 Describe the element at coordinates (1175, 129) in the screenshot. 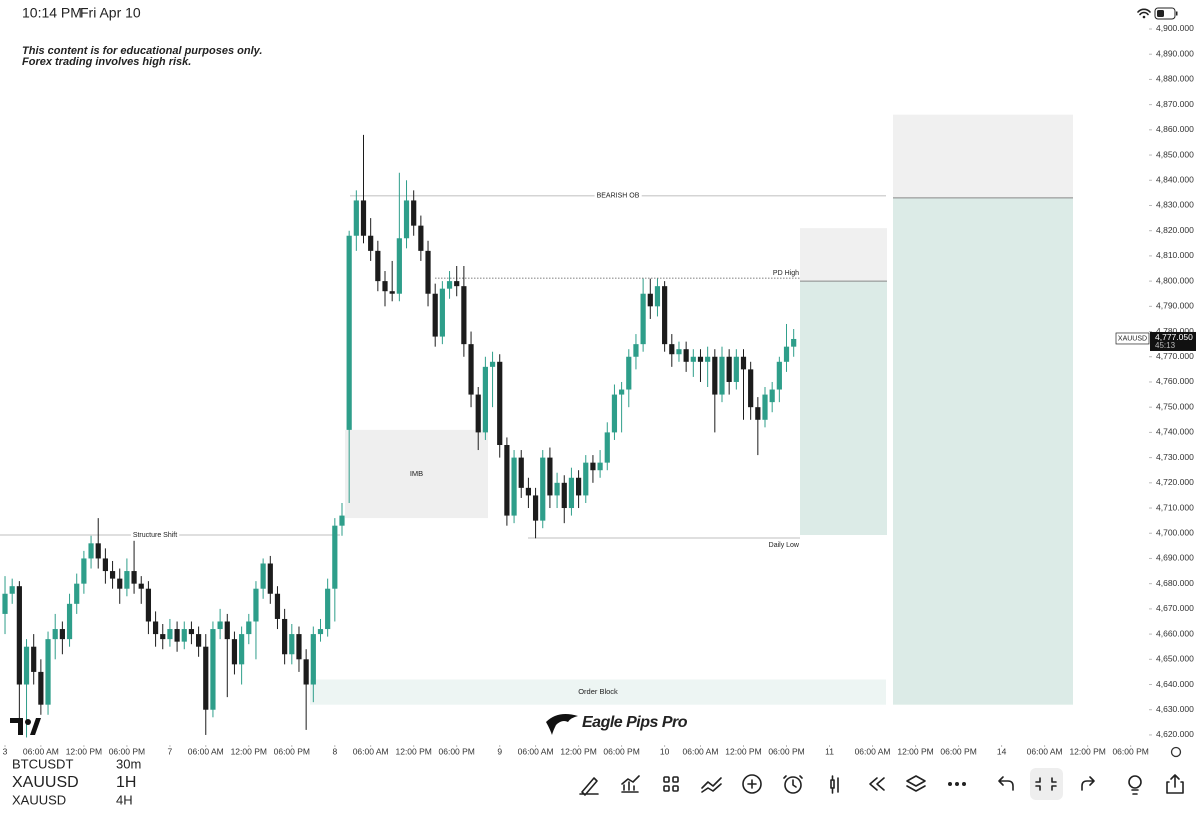

I see `y-tick-label: 4,860.000` at that location.